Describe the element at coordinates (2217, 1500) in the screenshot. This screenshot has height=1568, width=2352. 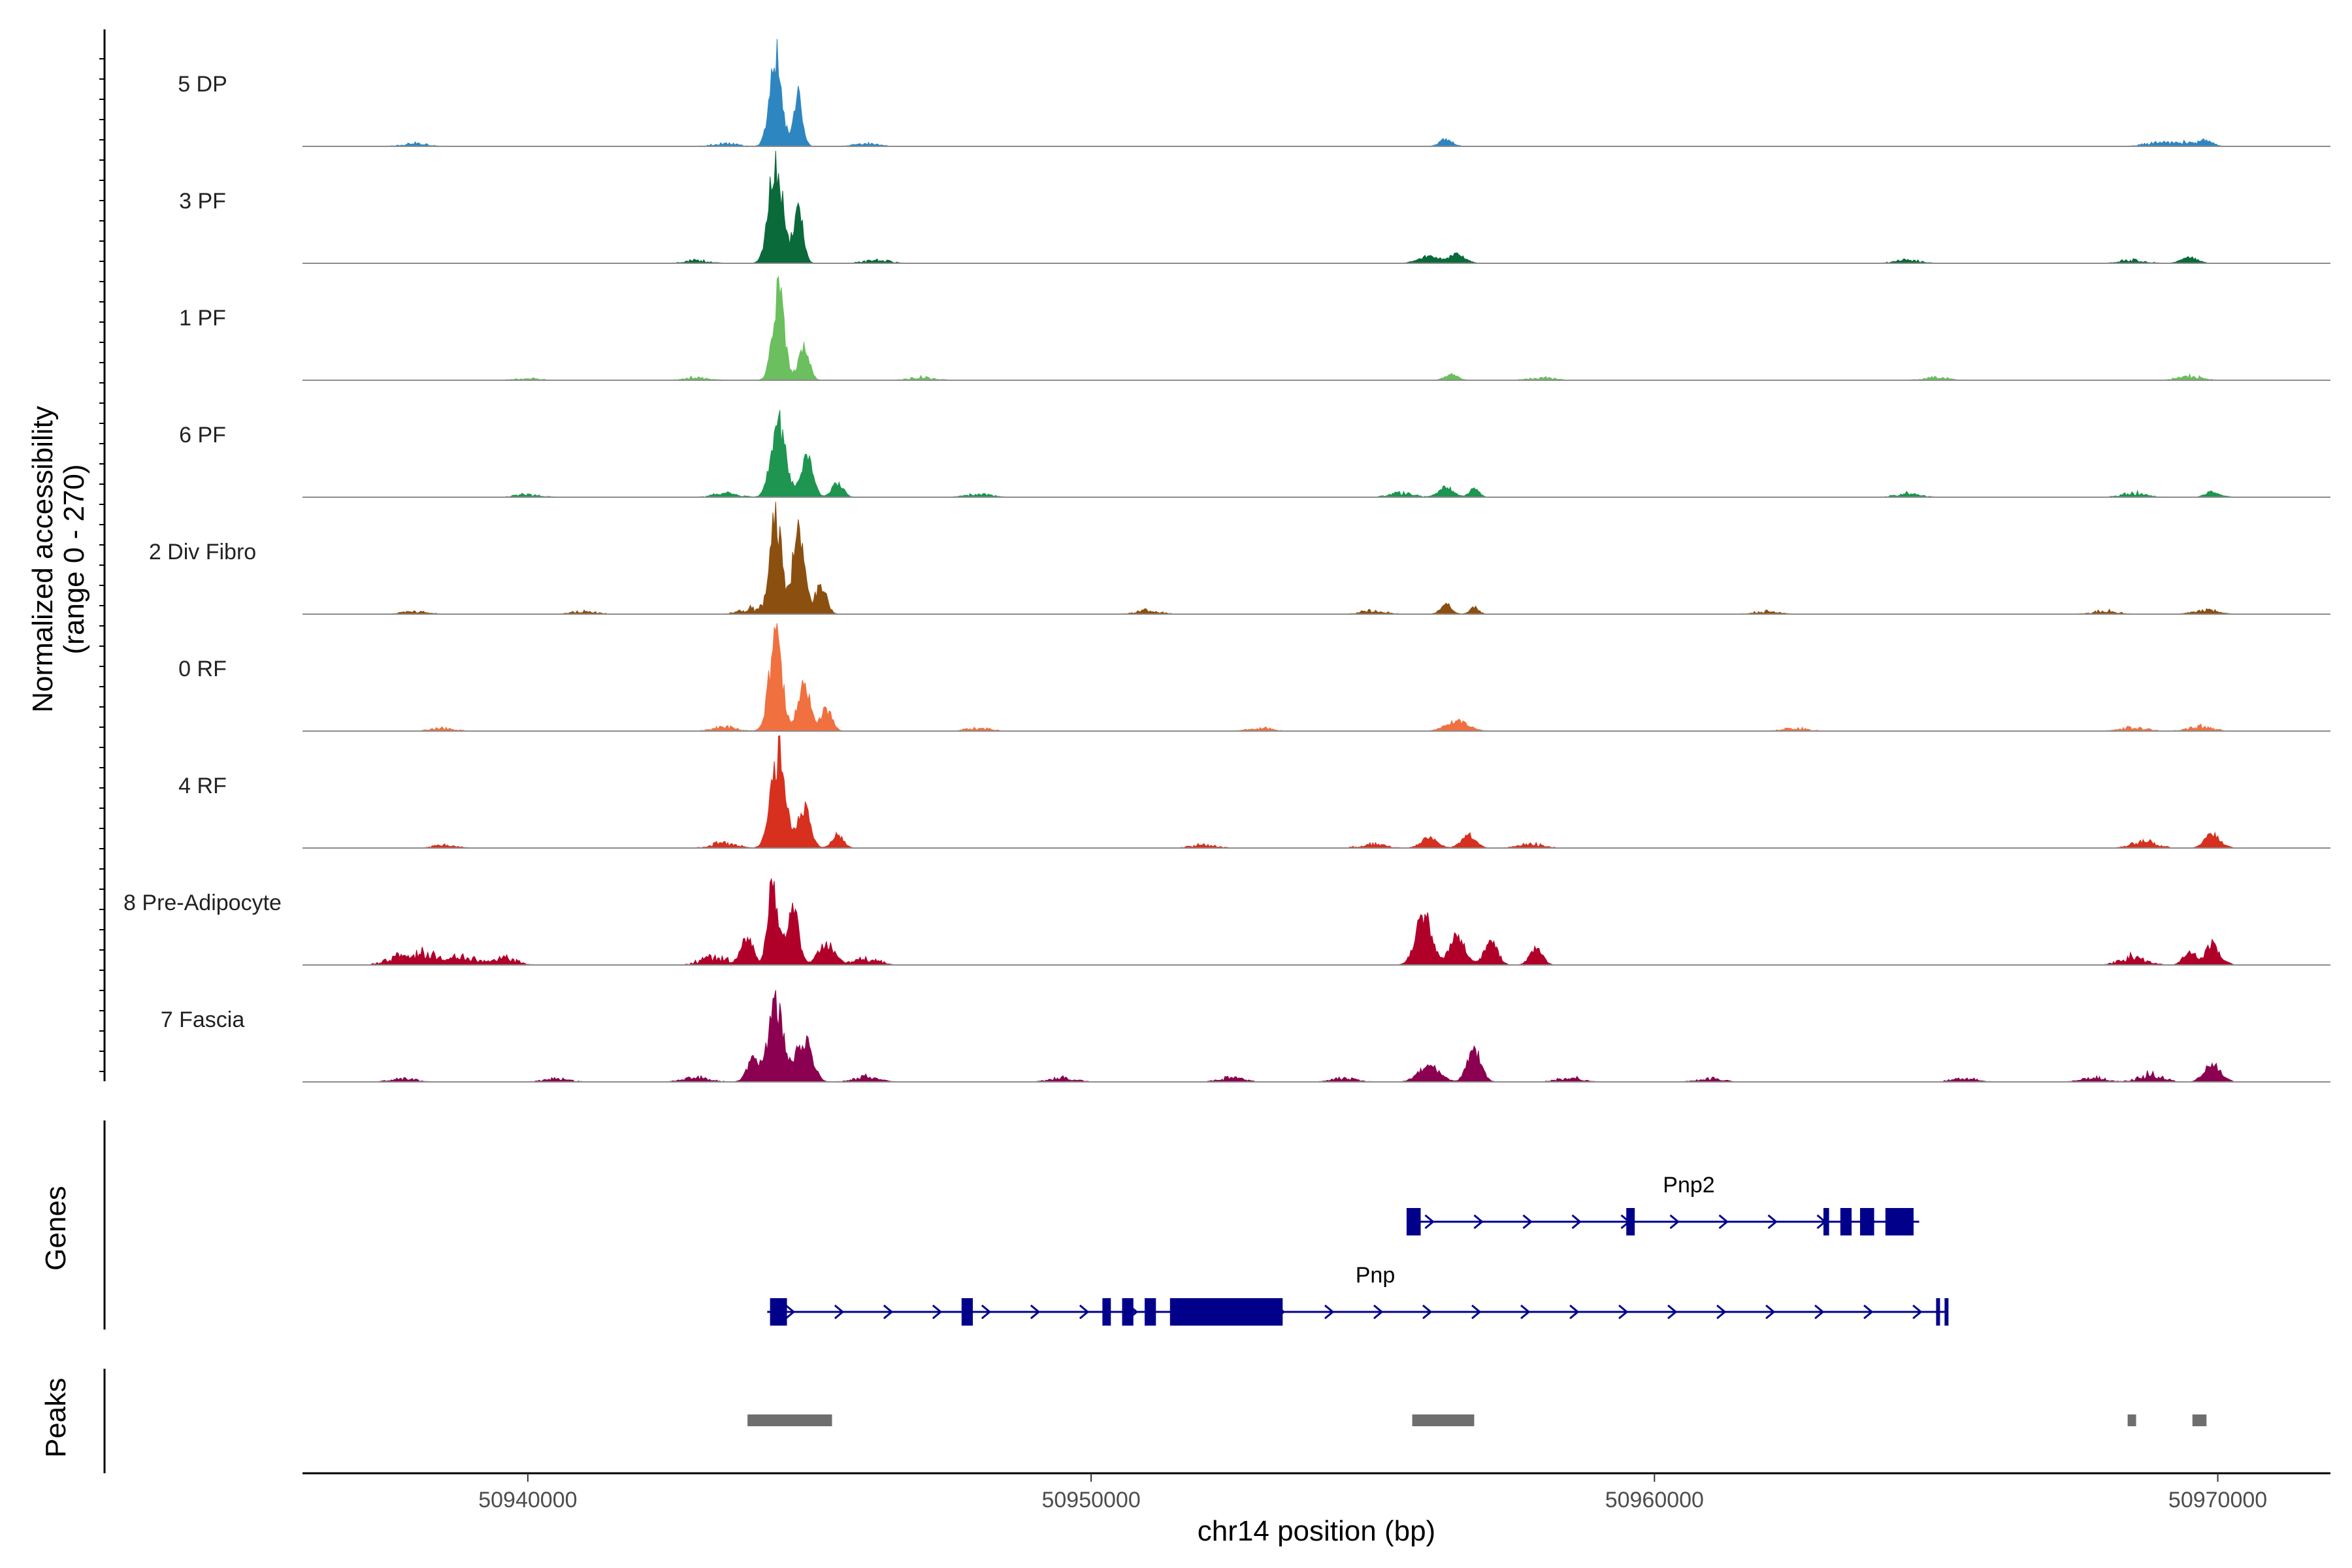
I see `x-tick-label: 50970000` at that location.